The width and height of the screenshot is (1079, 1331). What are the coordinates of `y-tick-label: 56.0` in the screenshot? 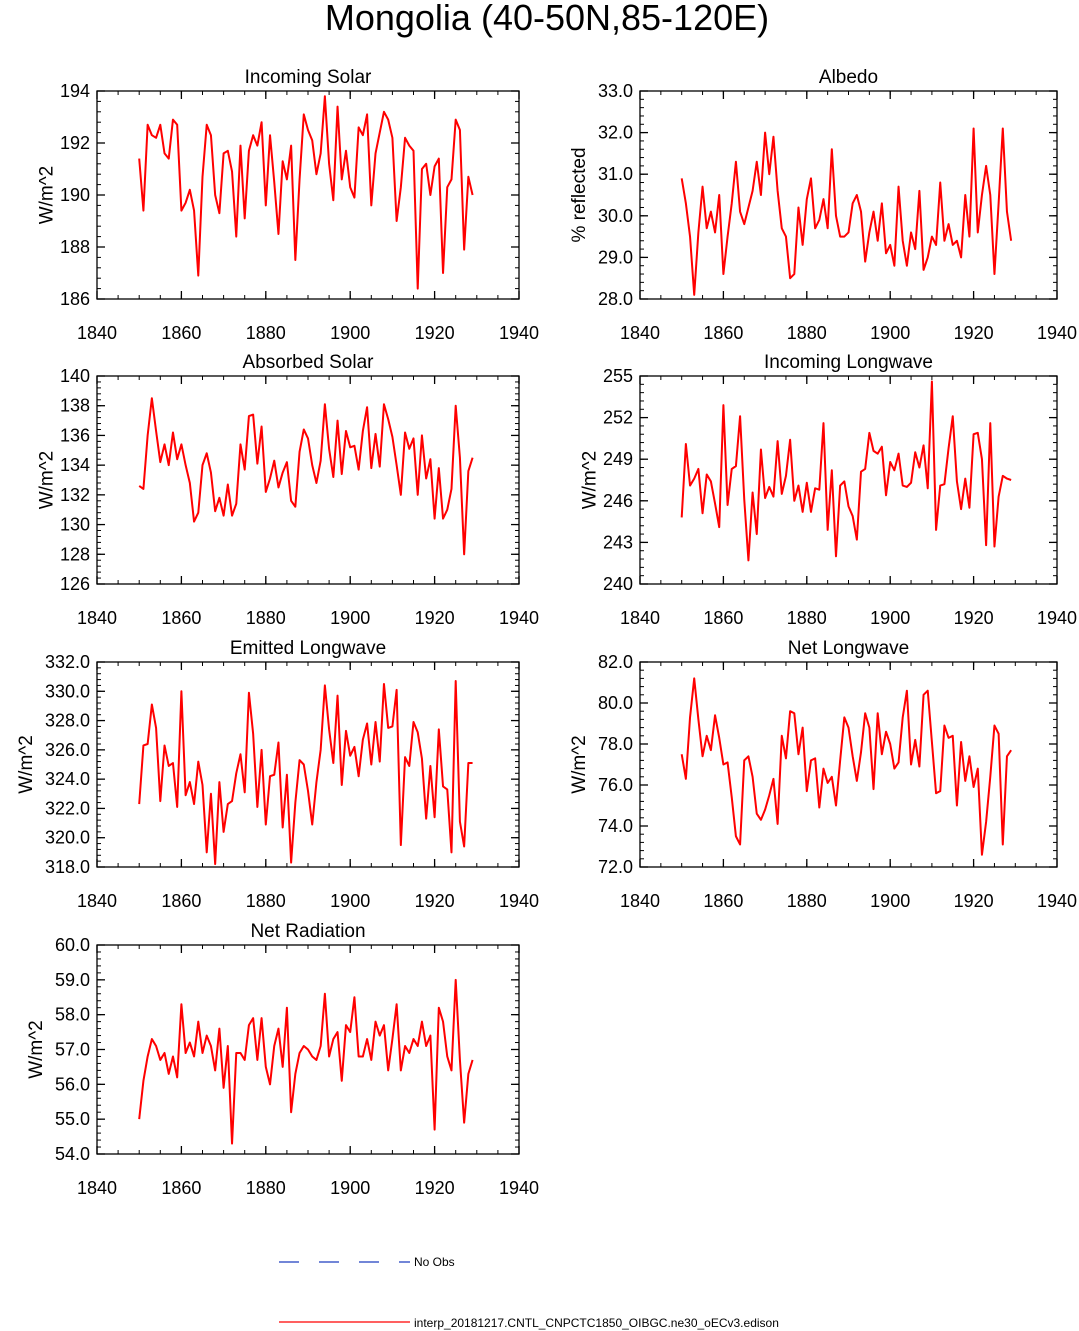 It's located at (72, 1084).